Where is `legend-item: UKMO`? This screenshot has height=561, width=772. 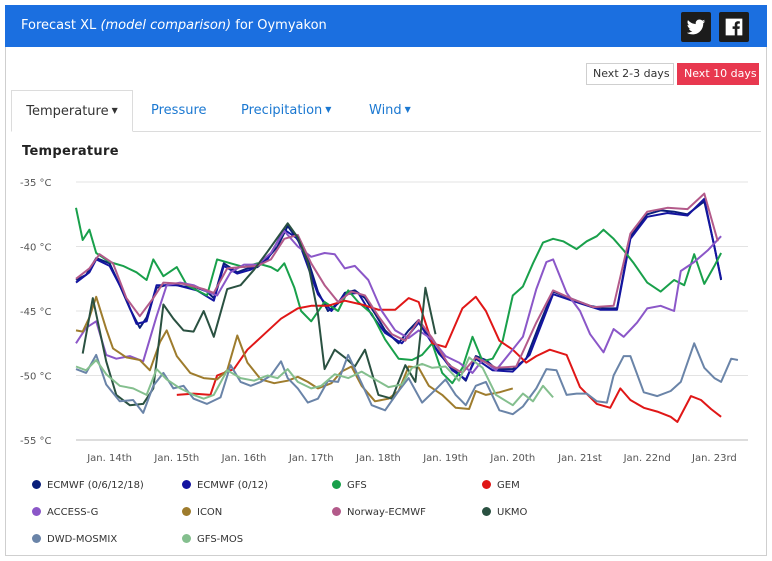
legend-item: UKMO is located at coordinates (504, 512).